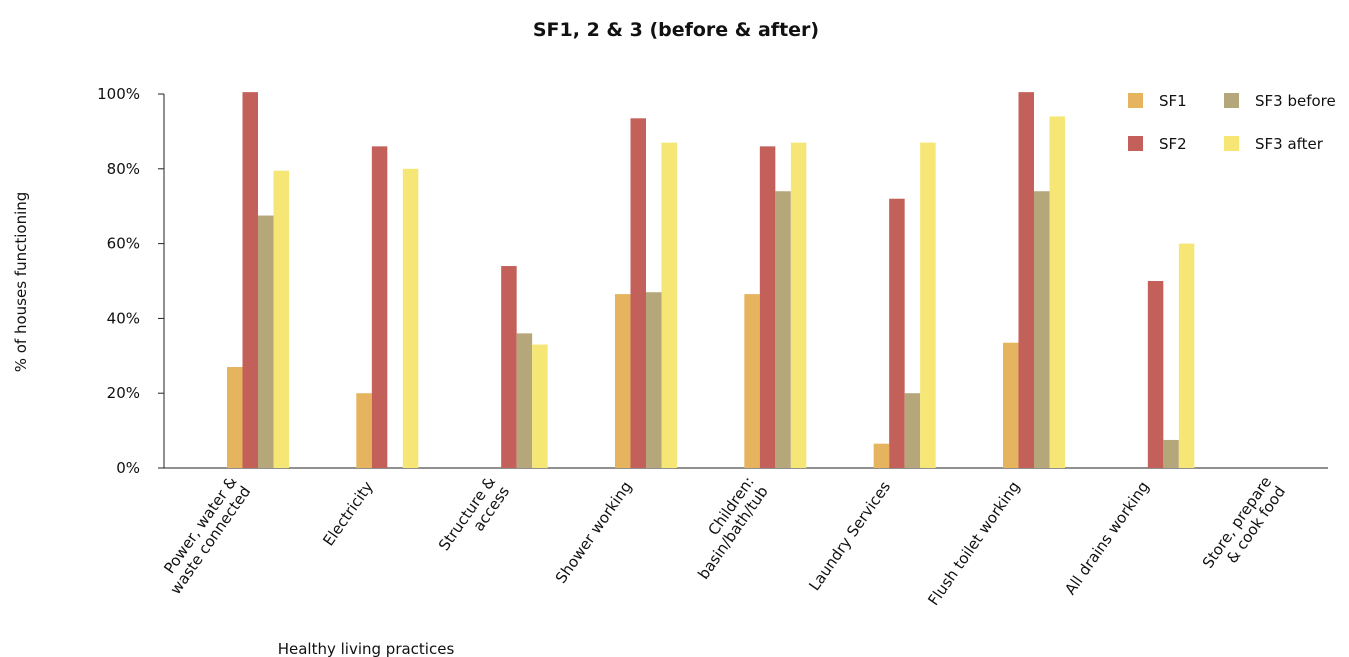  Describe the element at coordinates (676, 30) in the screenshot. I see `chart-title: SF1, 2 & 3 (before & after)` at that location.